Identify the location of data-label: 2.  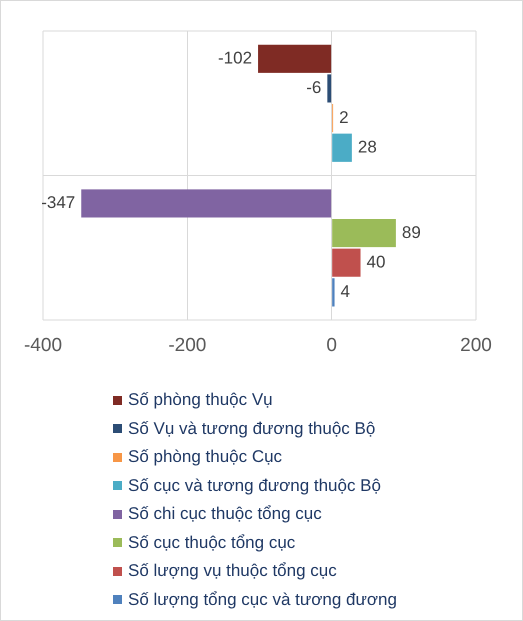
(344, 117).